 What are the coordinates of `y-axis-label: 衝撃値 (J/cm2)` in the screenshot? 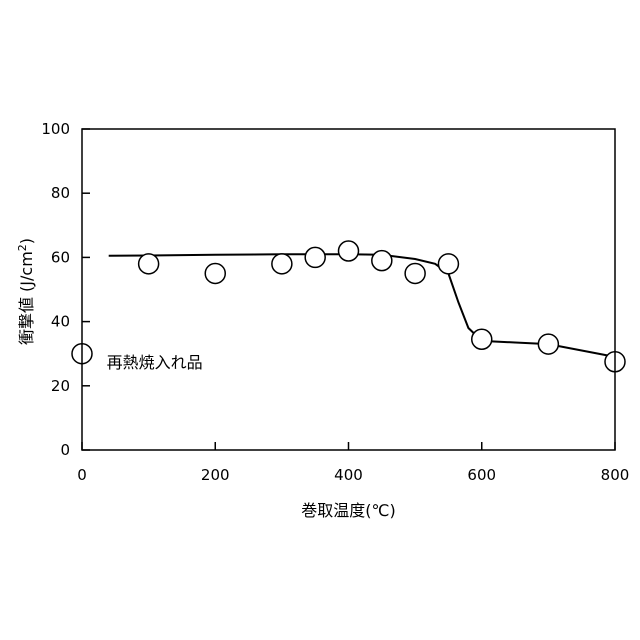 It's located at (26, 291).